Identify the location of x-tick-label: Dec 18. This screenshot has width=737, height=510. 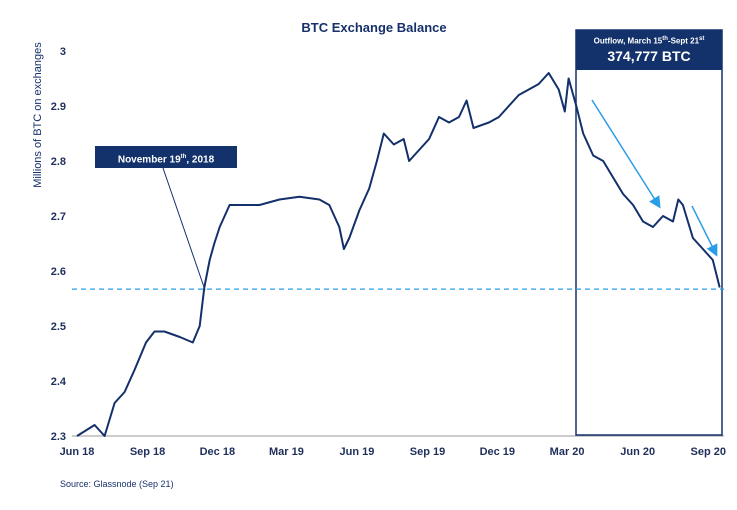
(217, 452).